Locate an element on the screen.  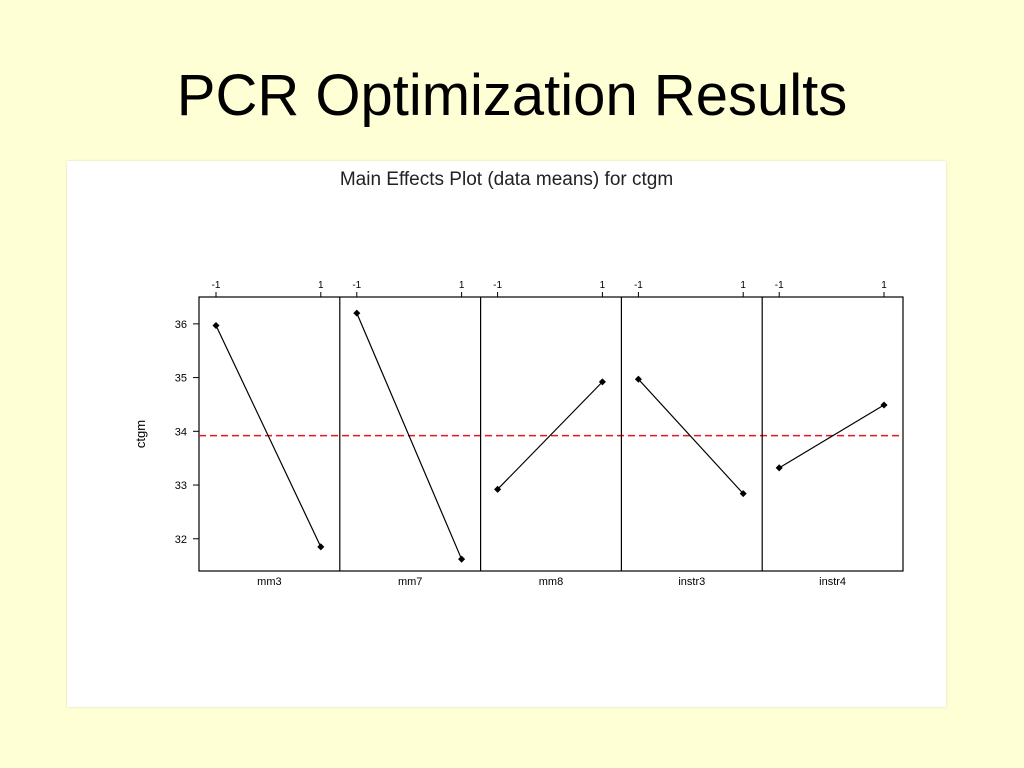
data-point-instr3-low is located at coordinates (638, 379).